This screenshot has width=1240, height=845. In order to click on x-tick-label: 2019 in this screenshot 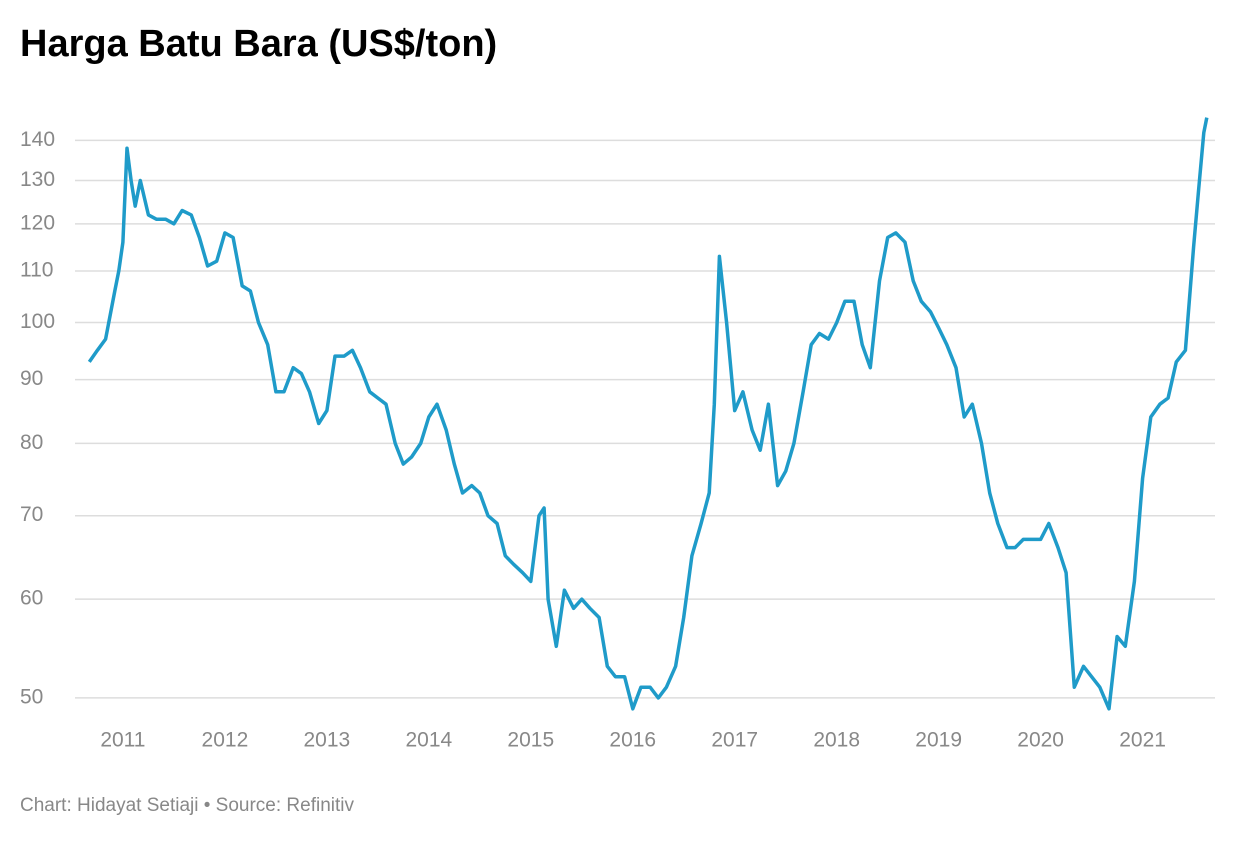, I will do `click(938, 740)`.